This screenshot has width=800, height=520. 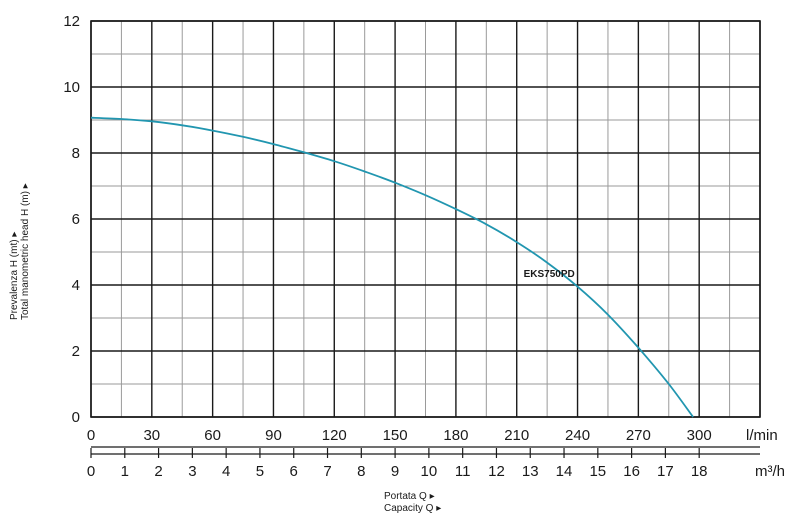 What do you see at coordinates (192, 471) in the screenshot?
I see `x-tick-label-m3h: 3` at bounding box center [192, 471].